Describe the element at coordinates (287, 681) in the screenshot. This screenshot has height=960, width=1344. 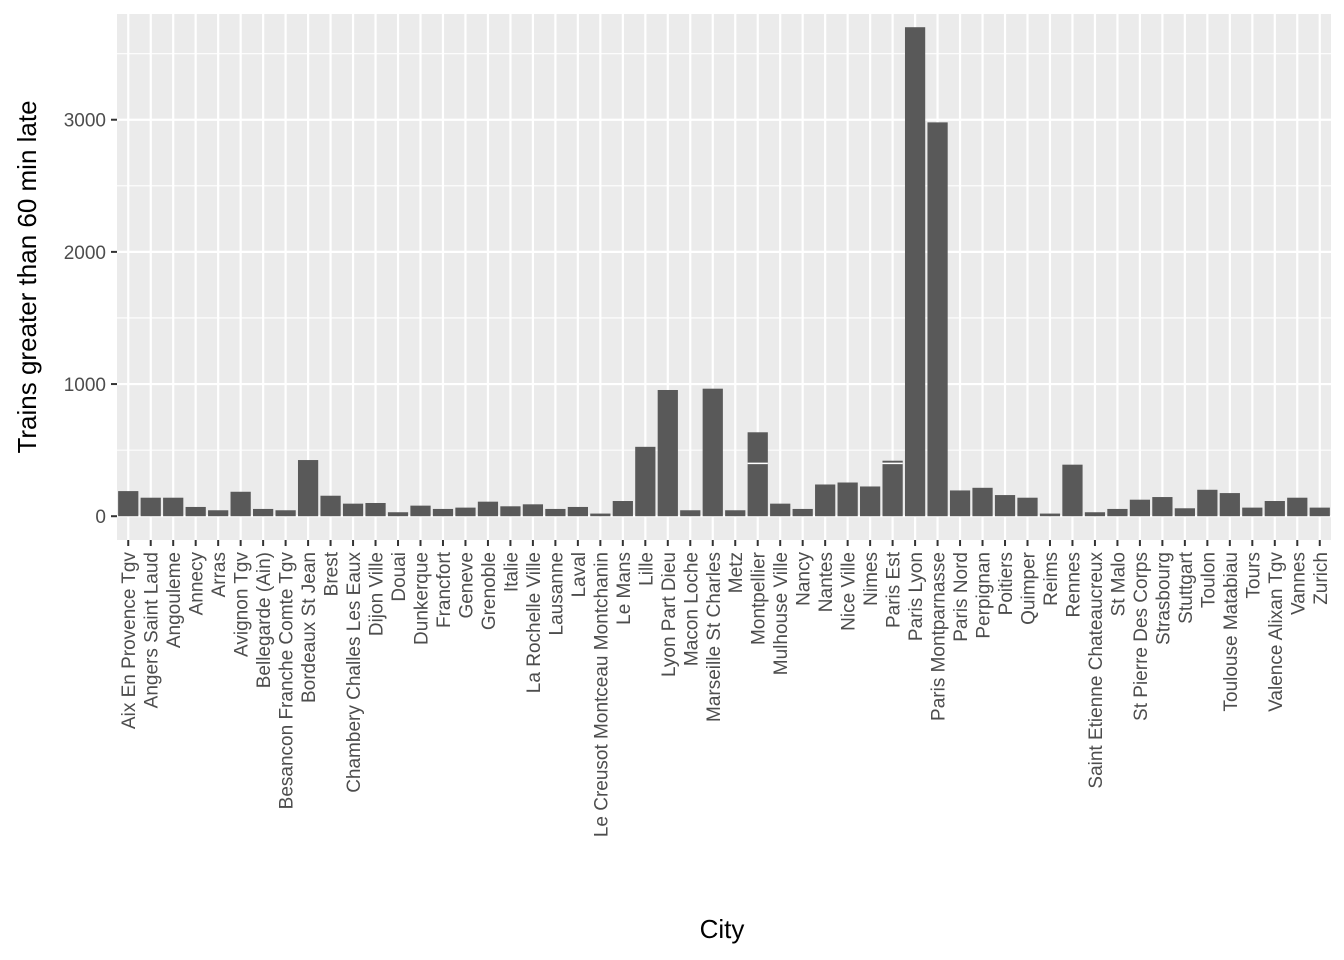
I see `x-tick-label: Besancon Franche Comte Tgv` at that location.